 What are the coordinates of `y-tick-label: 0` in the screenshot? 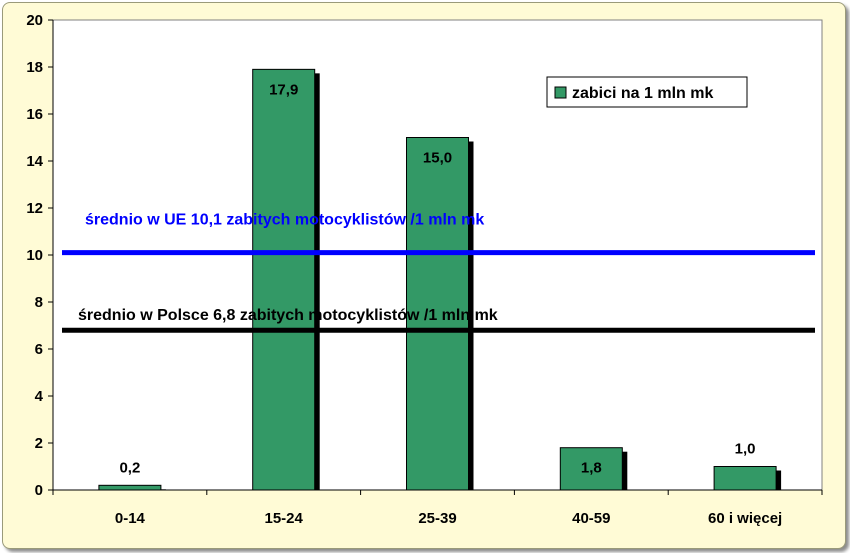 It's located at (39, 490).